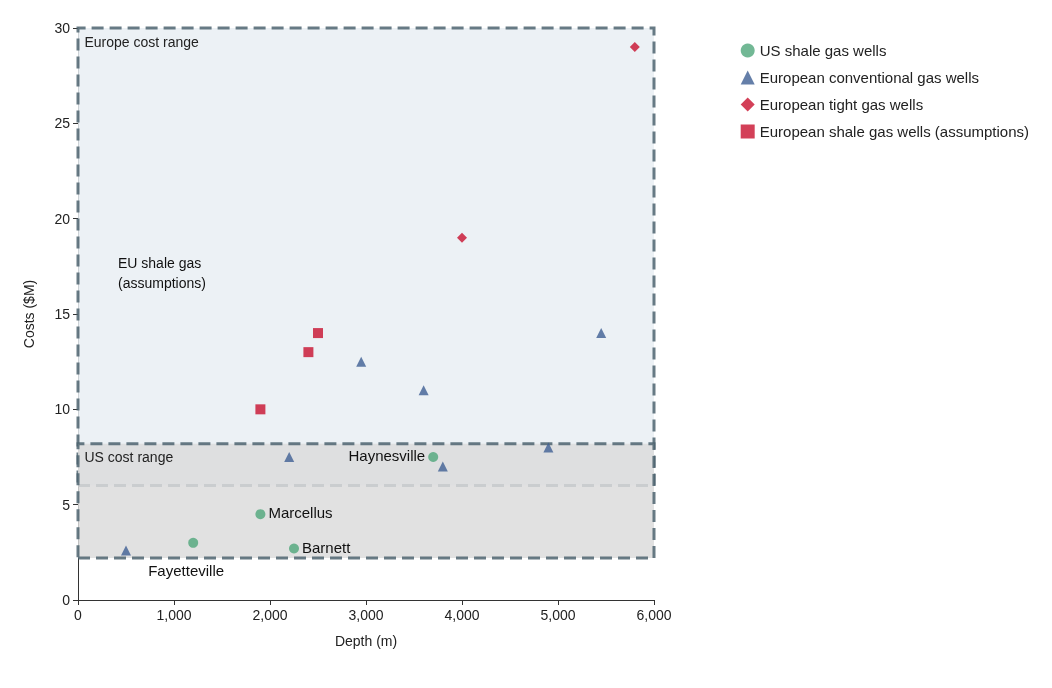 Image resolution: width=1052 pixels, height=688 pixels. What do you see at coordinates (869, 77) in the screenshot?
I see `legend-label: European conventional gas wells` at bounding box center [869, 77].